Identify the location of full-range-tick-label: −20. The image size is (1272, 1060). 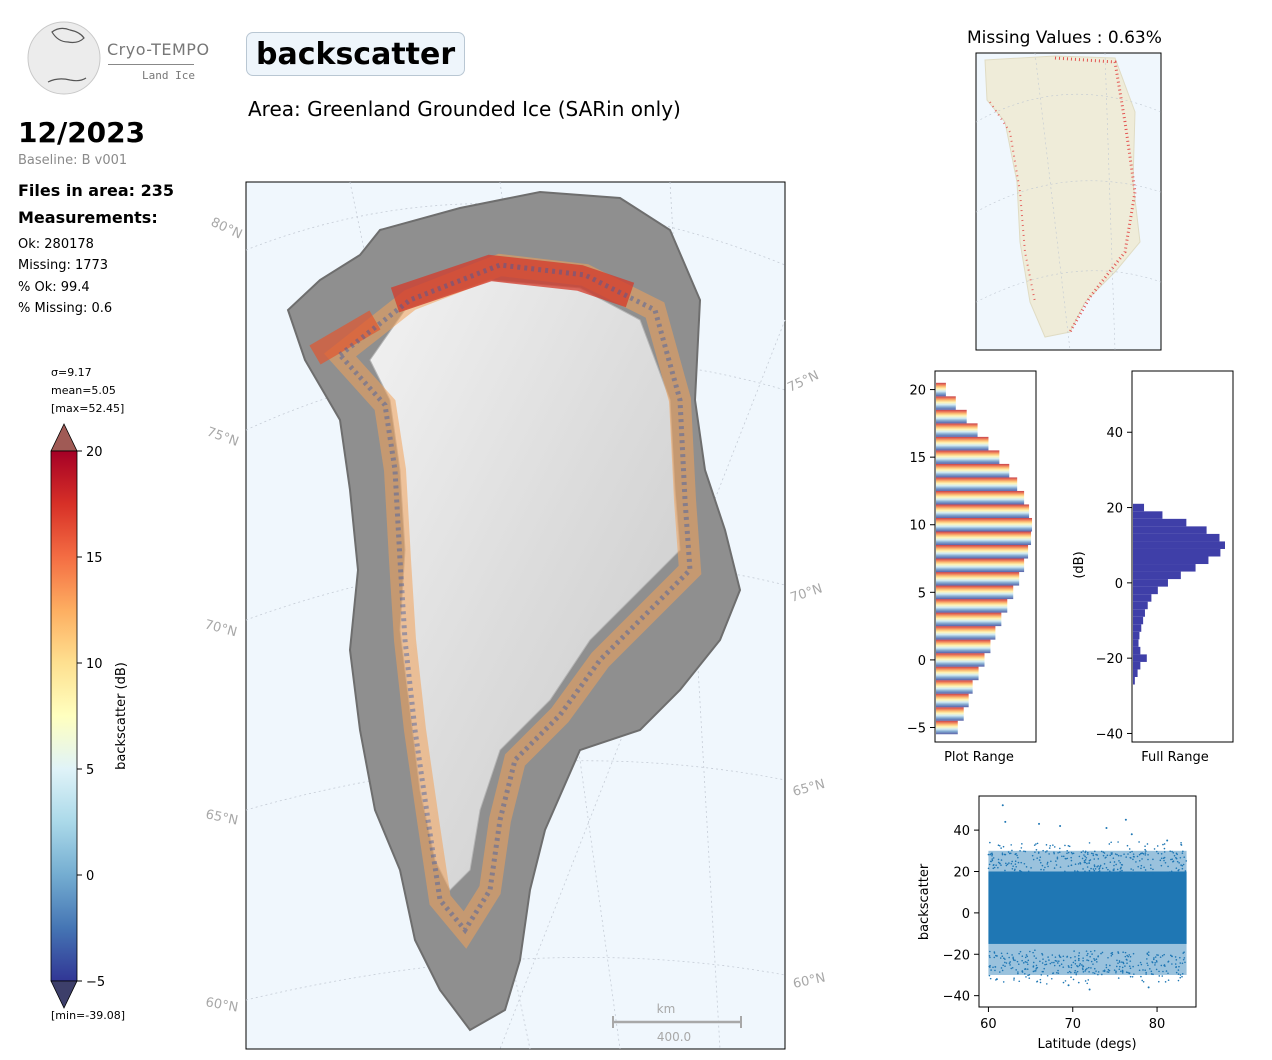
(1109, 659).